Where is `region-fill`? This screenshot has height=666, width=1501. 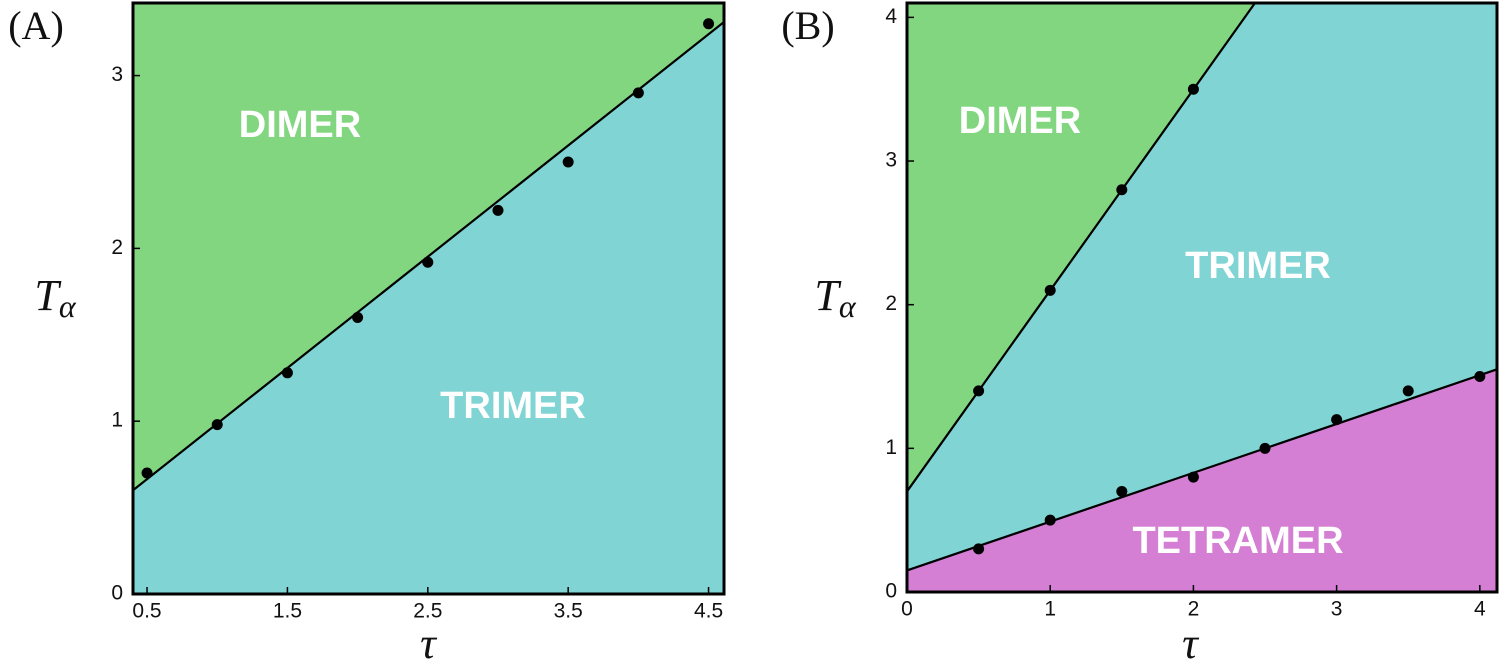 region-fill is located at coordinates (1202, 480).